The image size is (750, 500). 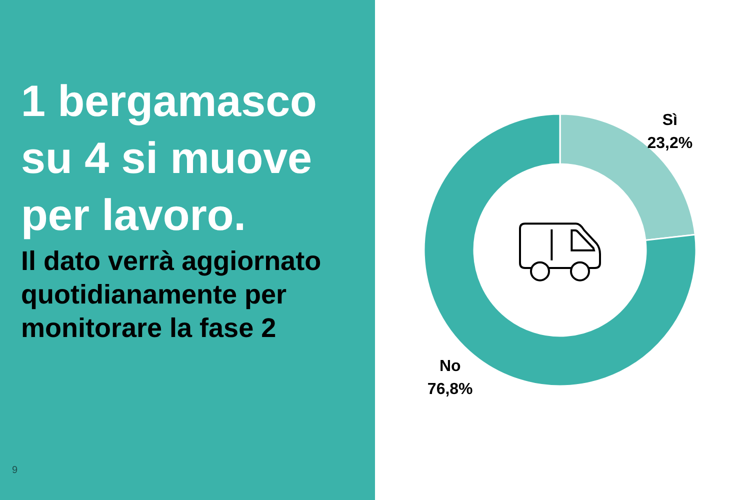 I want to click on slice-label: No, so click(x=450, y=367).